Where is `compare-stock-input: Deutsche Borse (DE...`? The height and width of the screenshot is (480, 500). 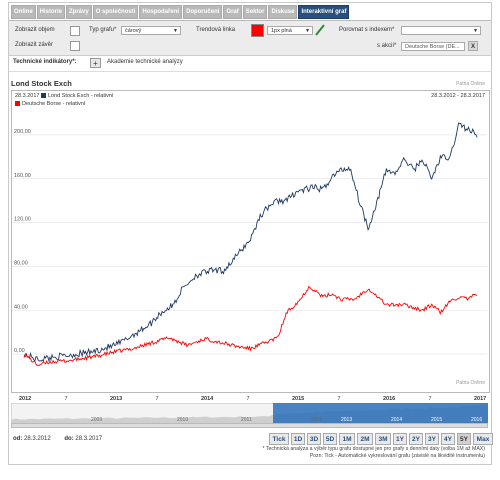 compare-stock-input: Deutsche Borse (DE... is located at coordinates (433, 46).